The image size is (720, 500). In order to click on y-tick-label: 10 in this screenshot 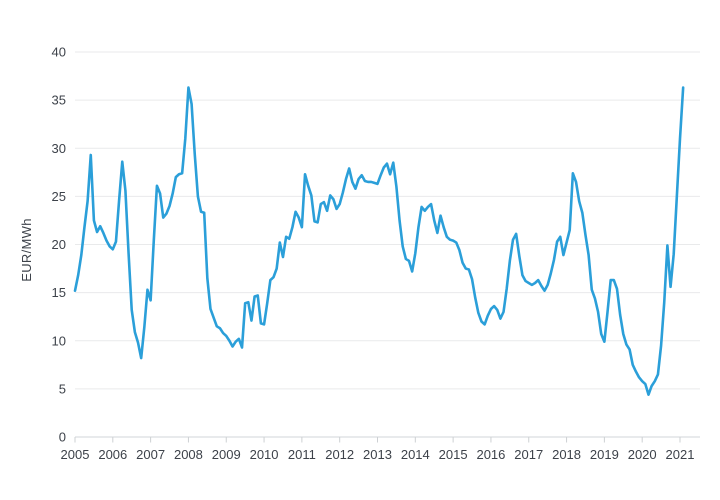, I will do `click(59, 340)`.